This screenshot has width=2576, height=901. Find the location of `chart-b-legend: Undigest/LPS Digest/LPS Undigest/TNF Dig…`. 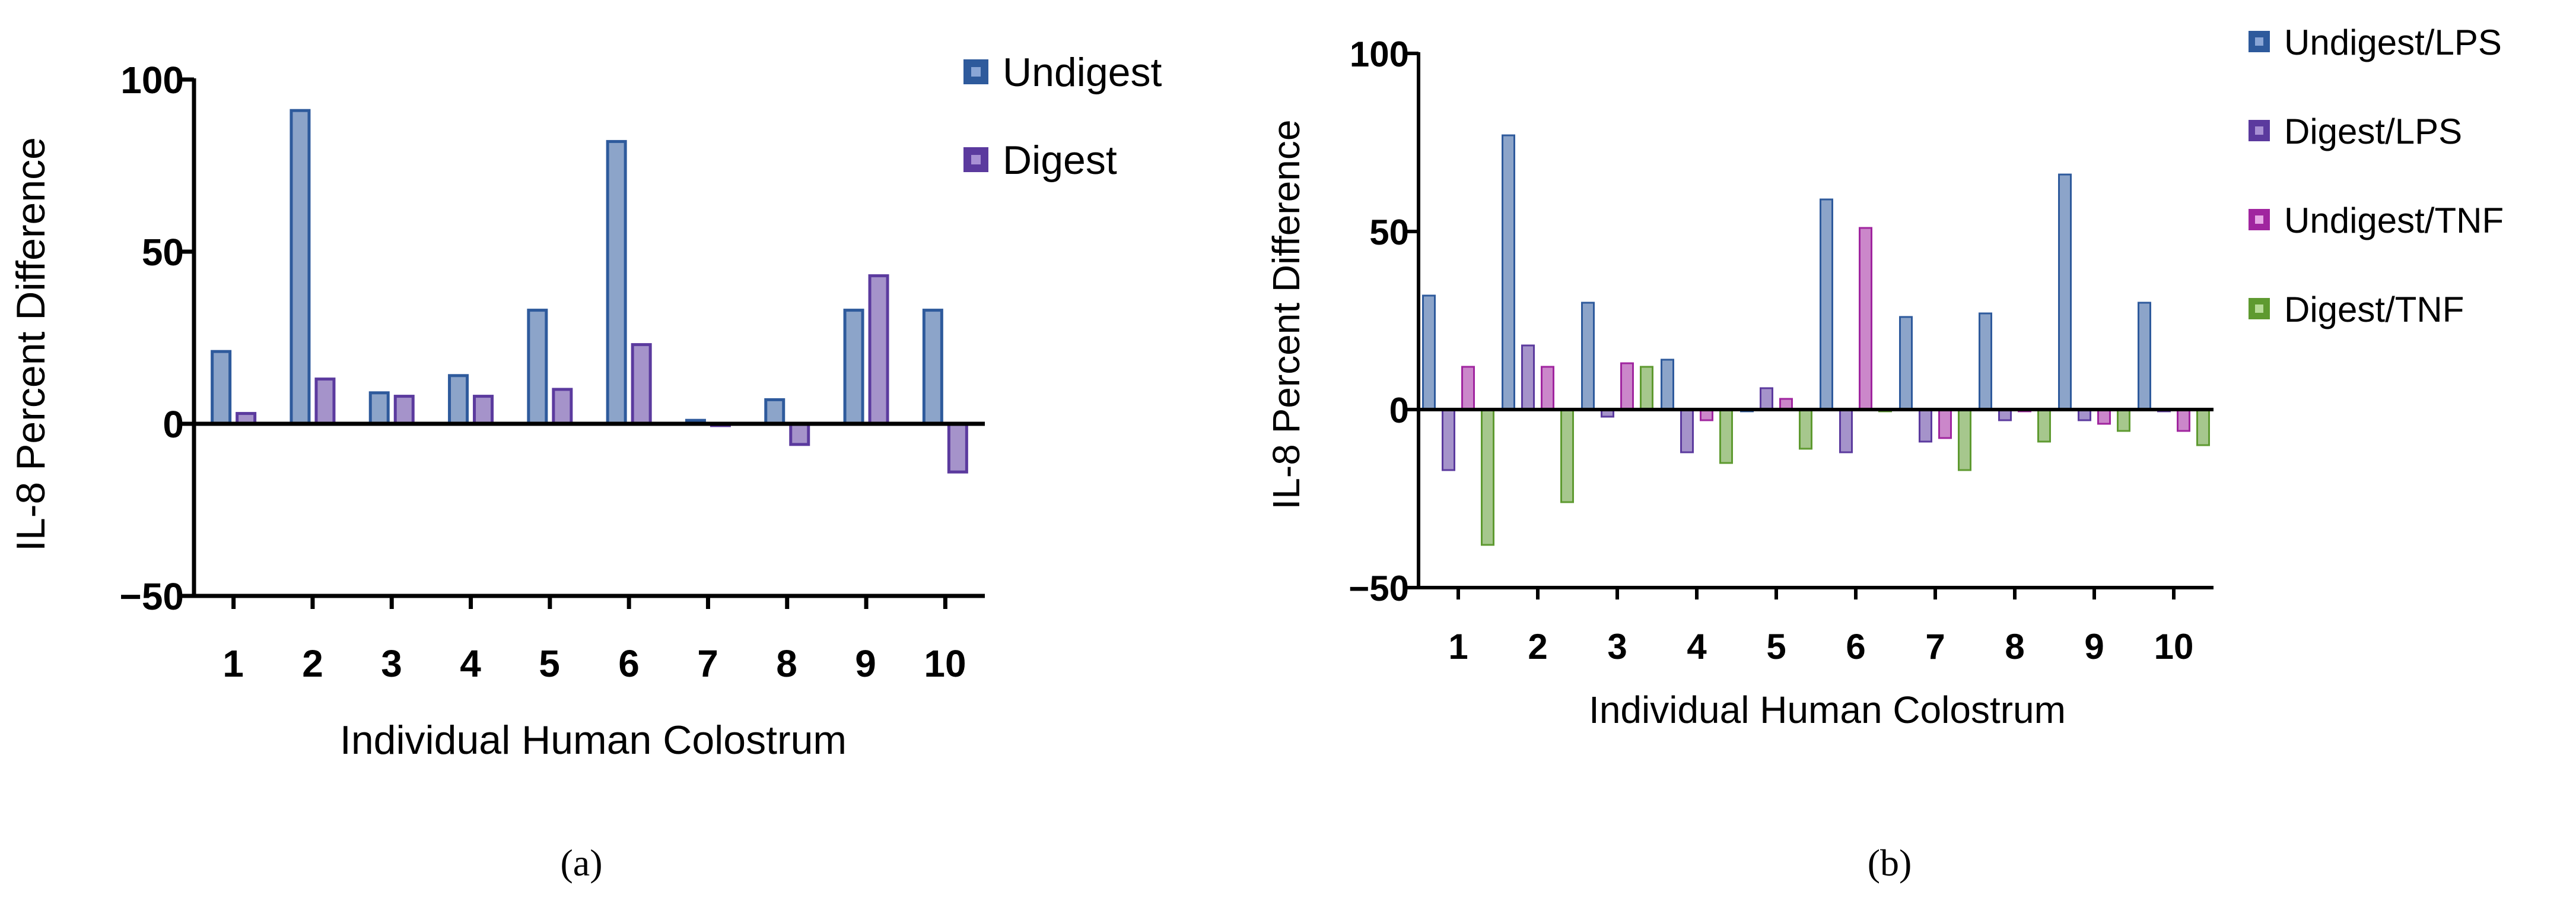

chart-b-legend: Undigest/LPS Digest/LPS Undigest/TNF Dig… is located at coordinates (2376, 176).